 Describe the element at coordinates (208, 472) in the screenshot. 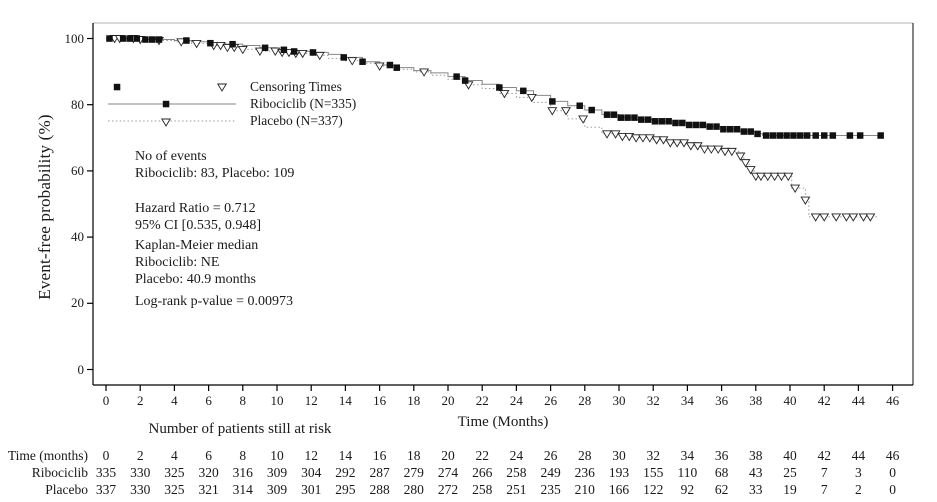

I see `risk-value: 320` at that location.